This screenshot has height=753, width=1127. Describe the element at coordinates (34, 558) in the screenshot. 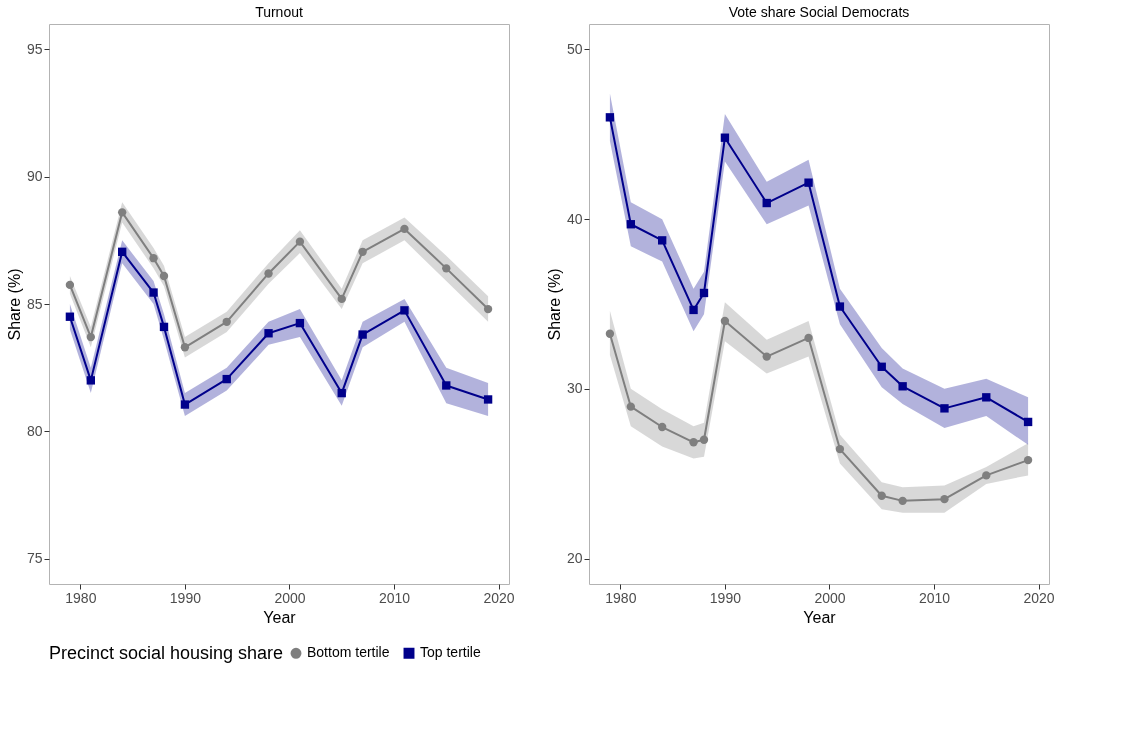

I see `y-tick-label: 75` at that location.